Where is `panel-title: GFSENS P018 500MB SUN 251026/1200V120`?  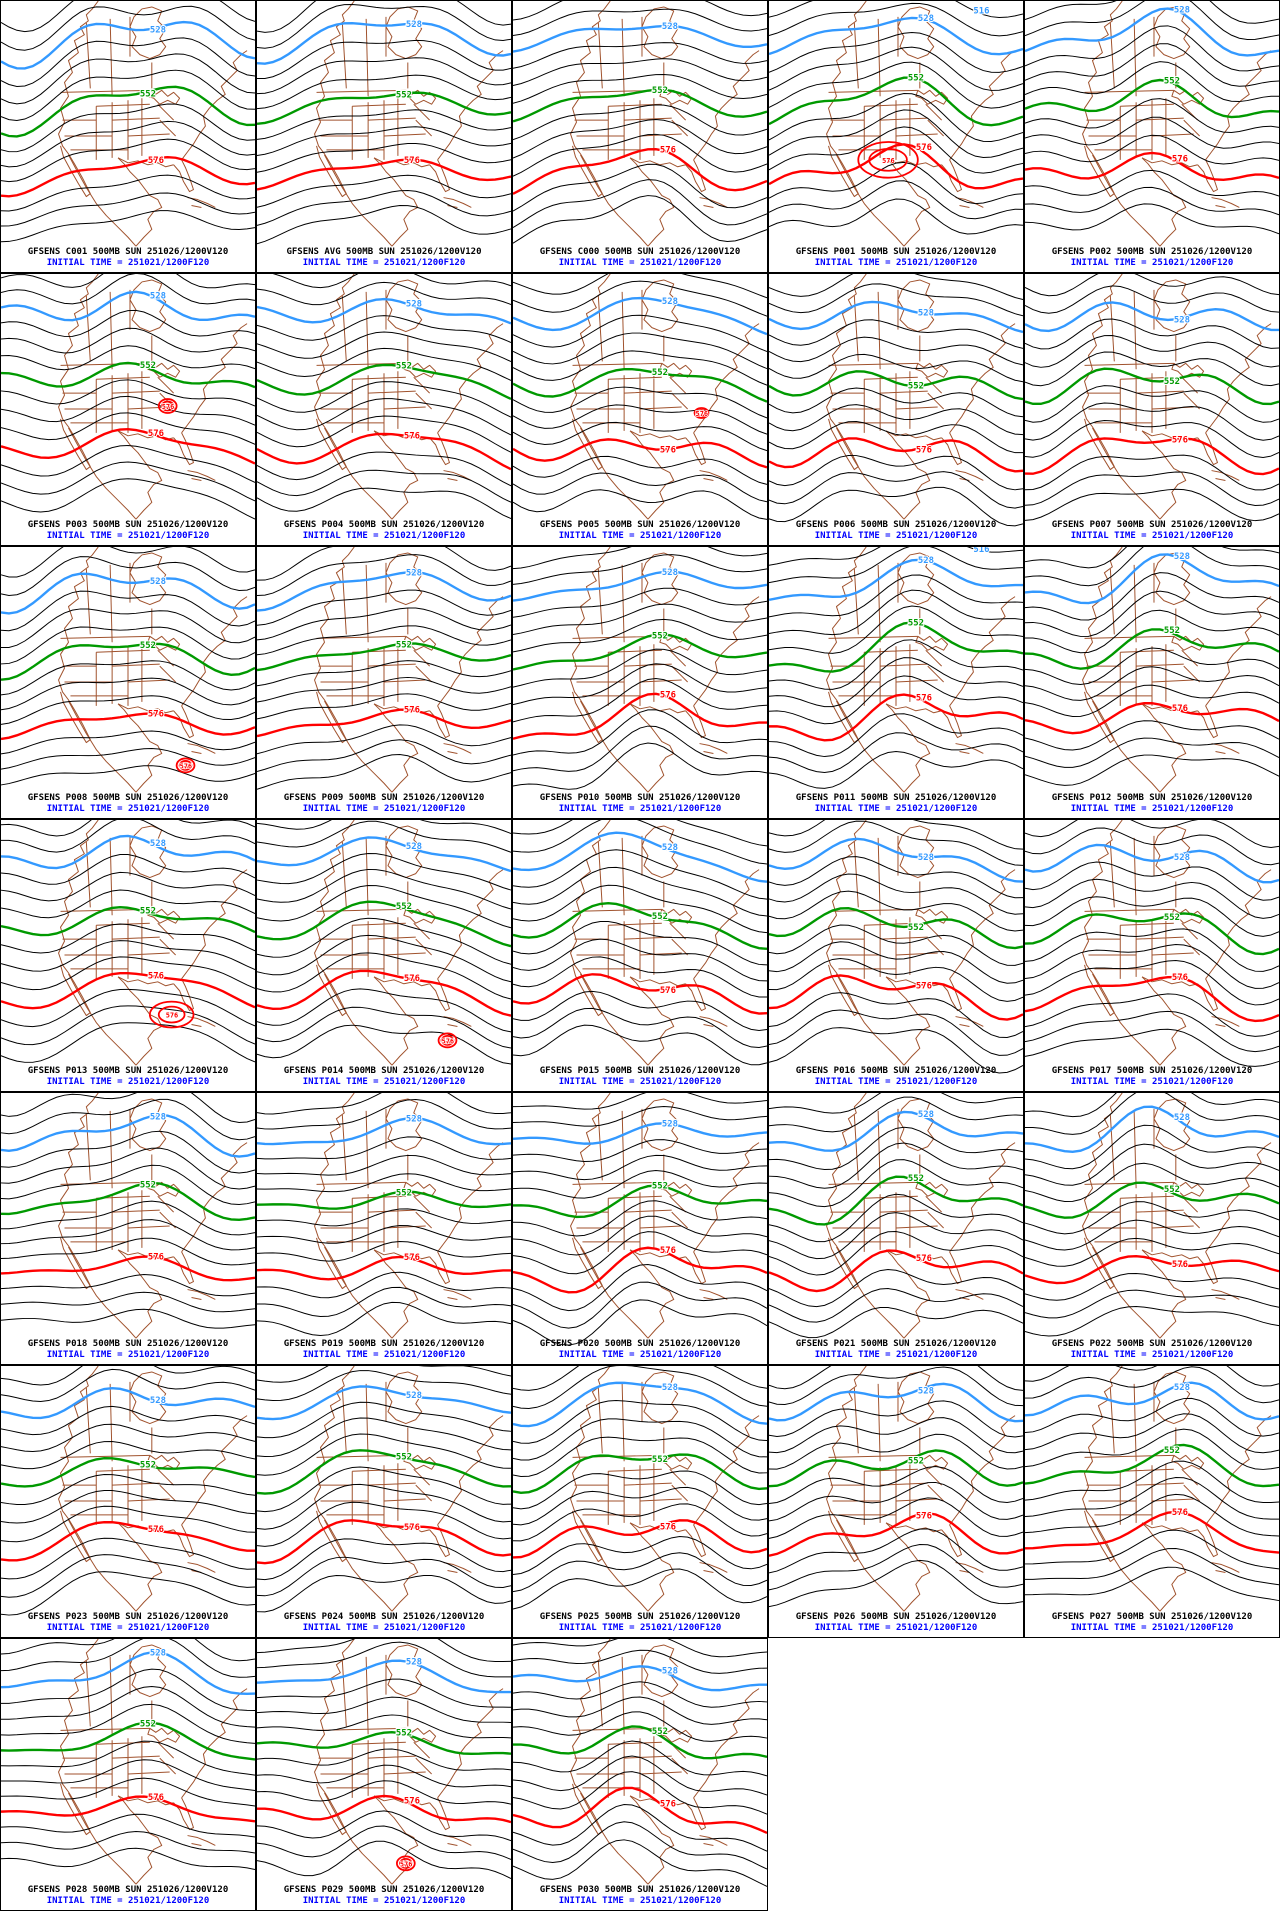
panel-title: GFSENS P018 500MB SUN 251026/1200V120 is located at coordinates (128, 1344).